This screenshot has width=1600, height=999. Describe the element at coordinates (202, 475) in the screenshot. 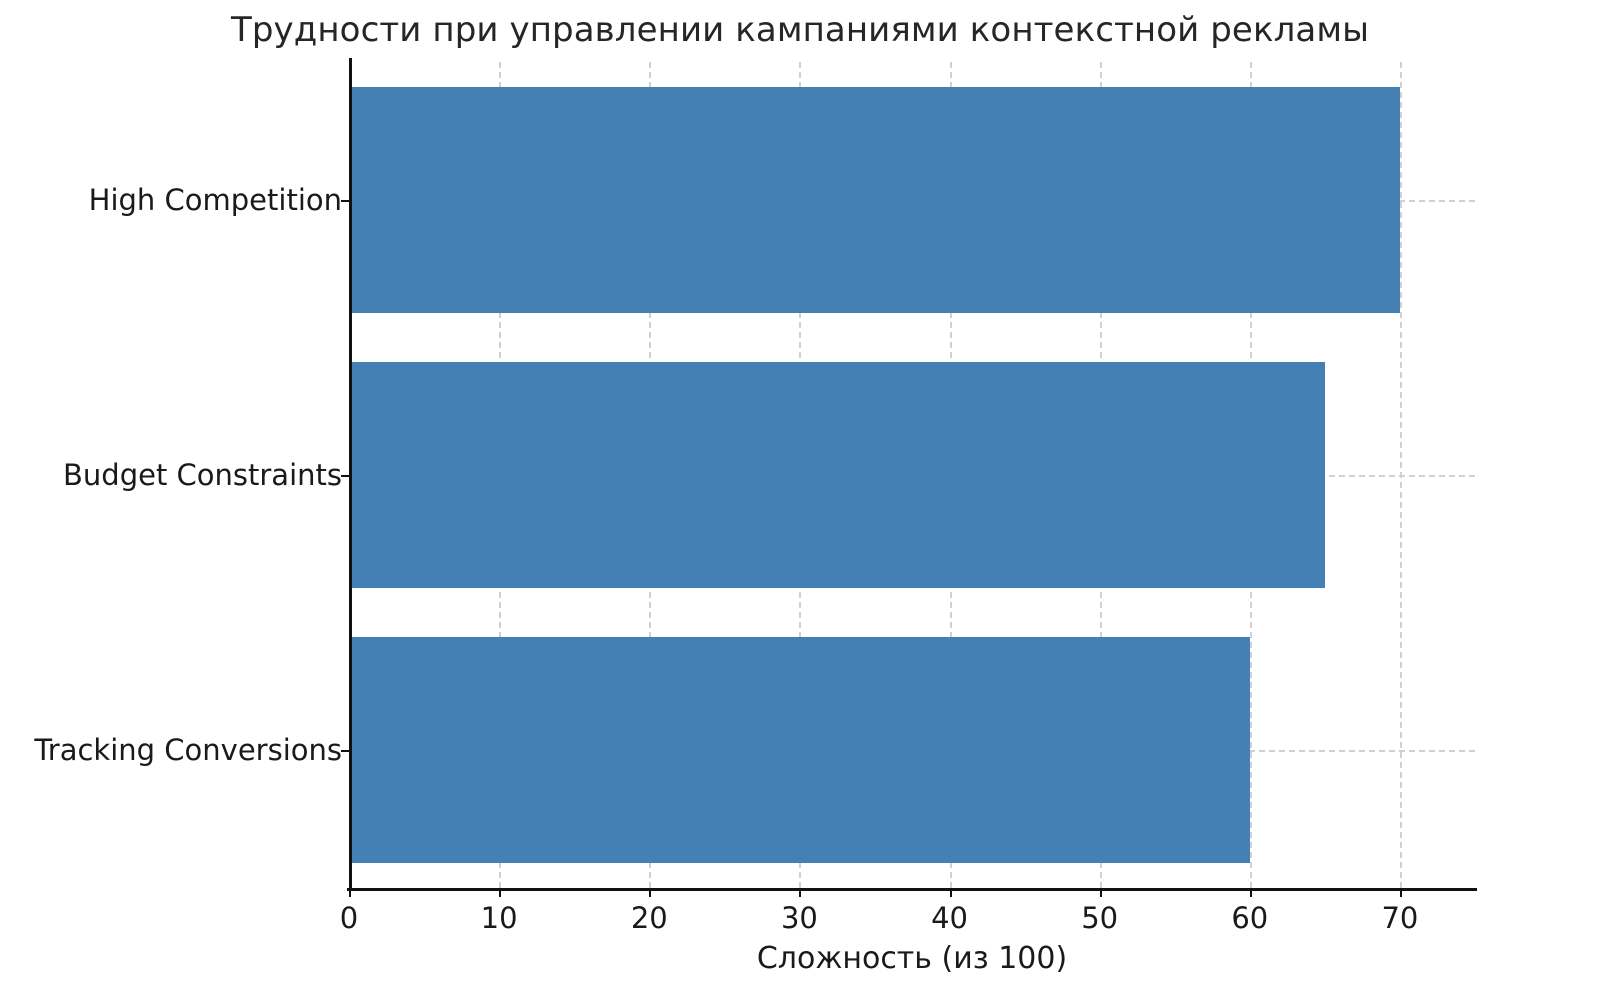

I see `y-tick-label: Budget Constraints` at that location.